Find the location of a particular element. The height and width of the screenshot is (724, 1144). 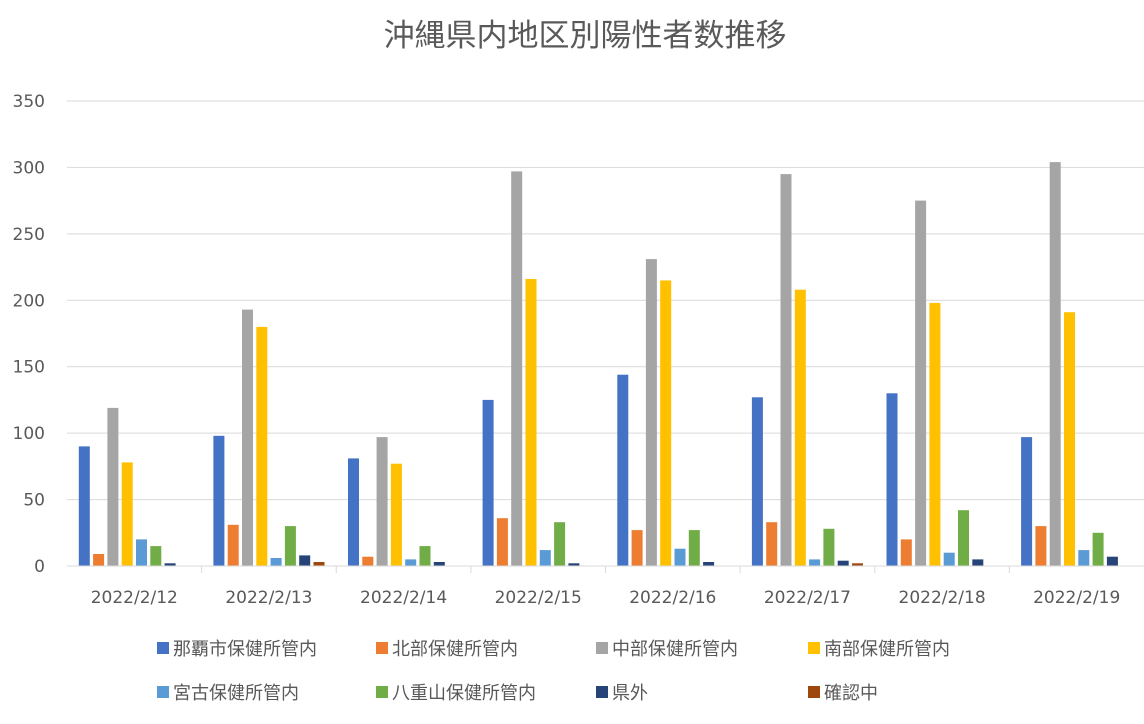

legend-label: 中部保健所管内 is located at coordinates (675, 649).